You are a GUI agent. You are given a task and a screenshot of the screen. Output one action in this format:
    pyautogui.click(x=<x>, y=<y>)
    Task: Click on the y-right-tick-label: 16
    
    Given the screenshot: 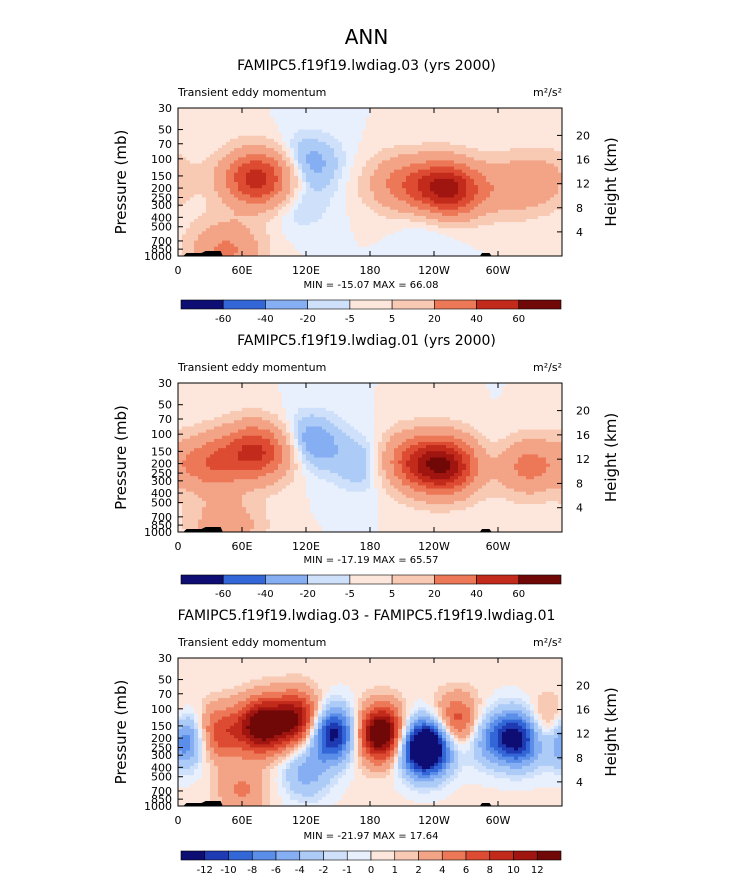 What is the action you would take?
    pyautogui.click(x=583, y=160)
    